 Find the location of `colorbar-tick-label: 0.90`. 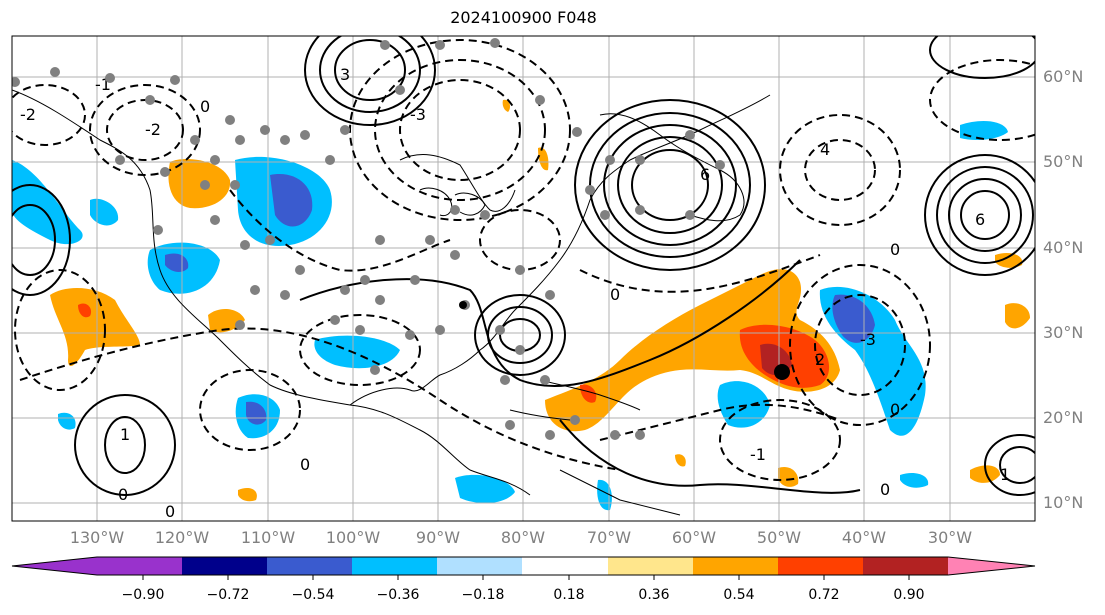

colorbar-tick-label: 0.90 is located at coordinates (909, 595).